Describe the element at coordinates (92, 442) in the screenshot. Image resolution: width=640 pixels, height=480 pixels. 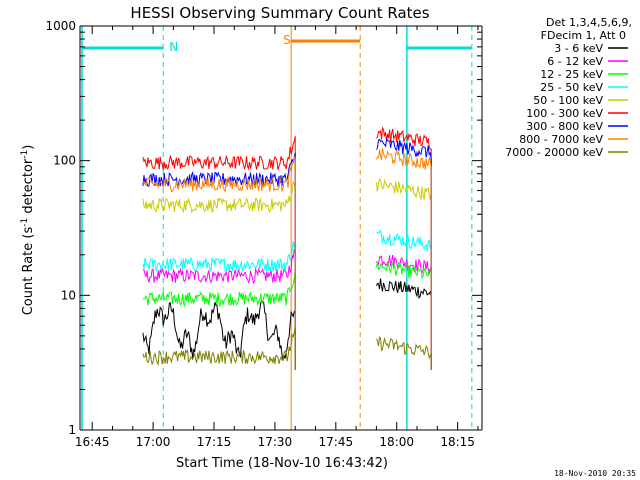
I see `x-tick-label-1: 16:45` at that location.